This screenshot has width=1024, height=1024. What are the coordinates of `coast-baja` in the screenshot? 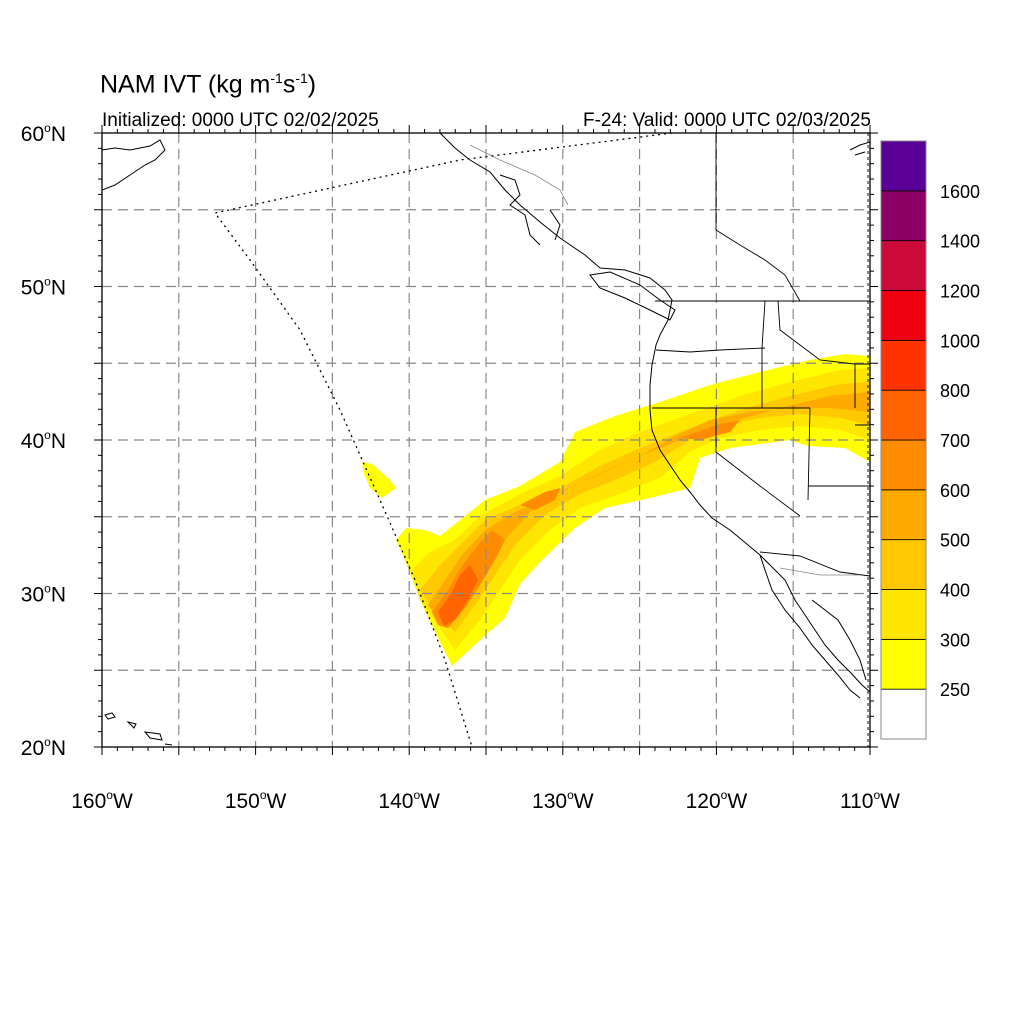 It's located at (813, 626).